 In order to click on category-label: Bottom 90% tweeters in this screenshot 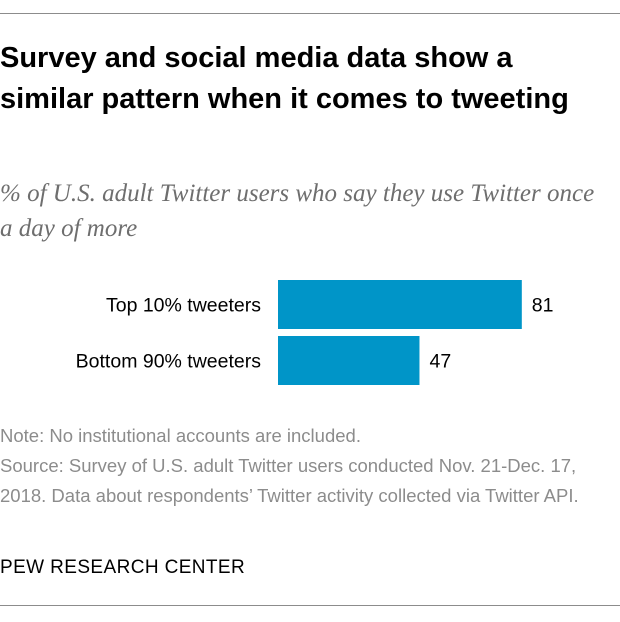, I will do `click(169, 362)`.